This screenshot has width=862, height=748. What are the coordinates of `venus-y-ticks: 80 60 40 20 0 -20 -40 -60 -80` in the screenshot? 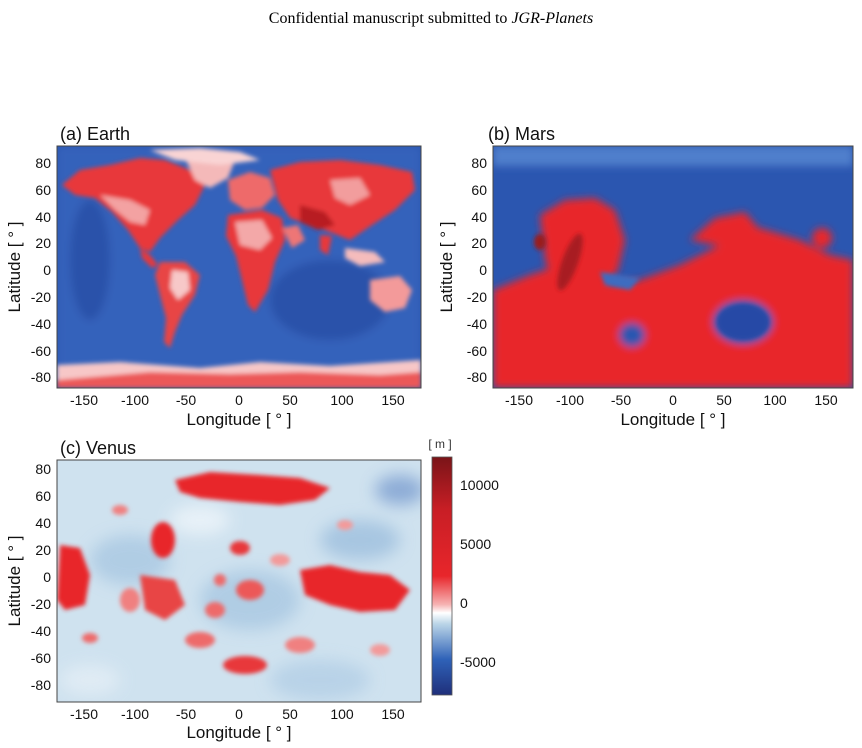 It's located at (41, 577).